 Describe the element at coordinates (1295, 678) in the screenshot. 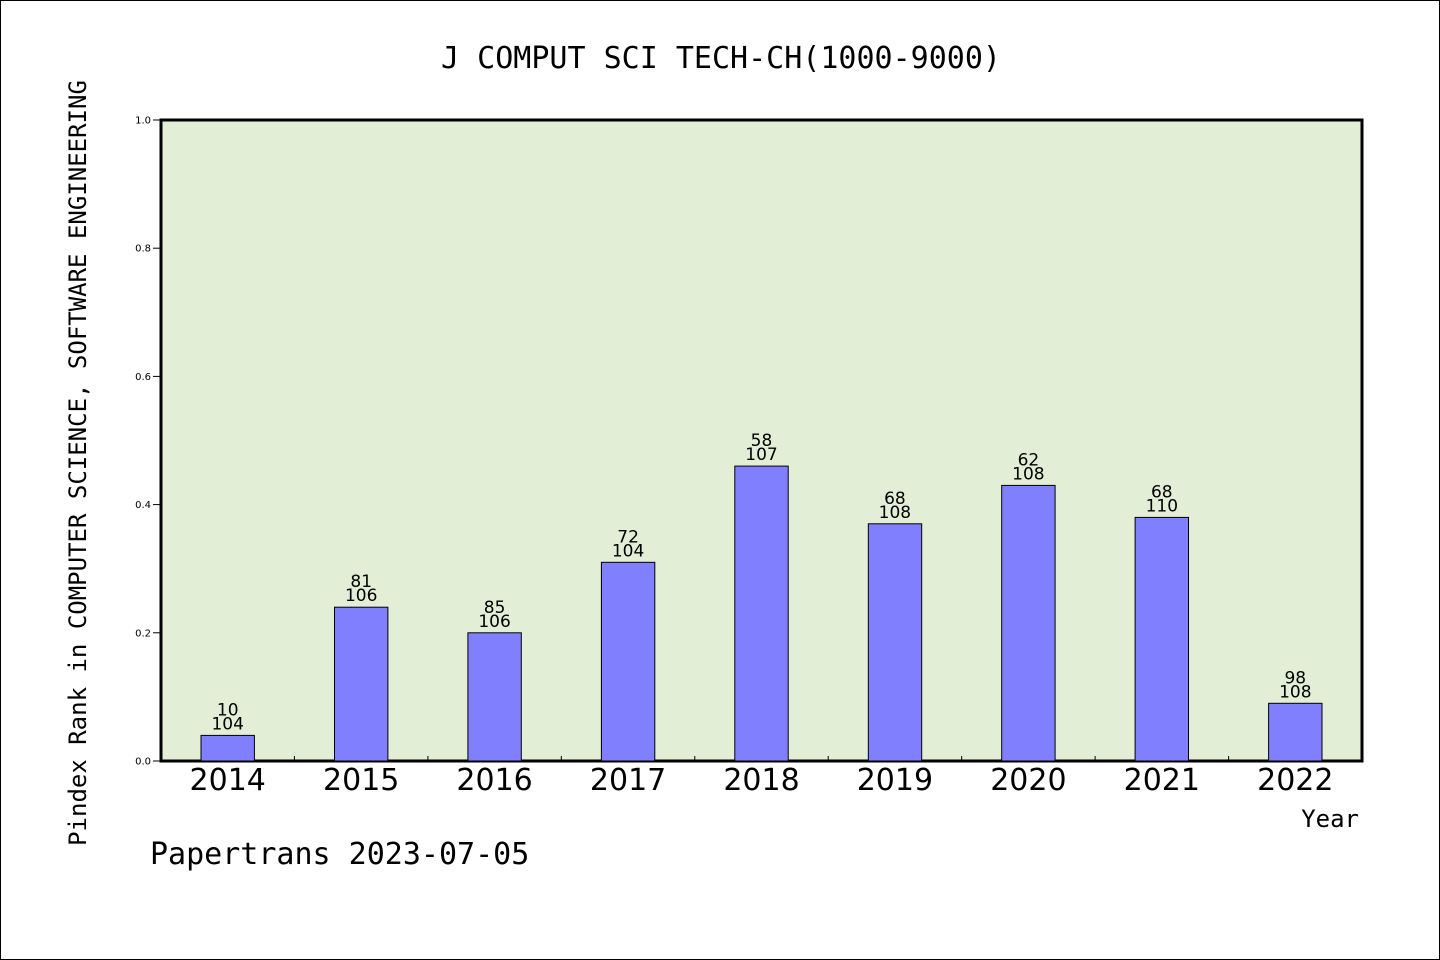

I see `bar-rank-label: 98` at that location.